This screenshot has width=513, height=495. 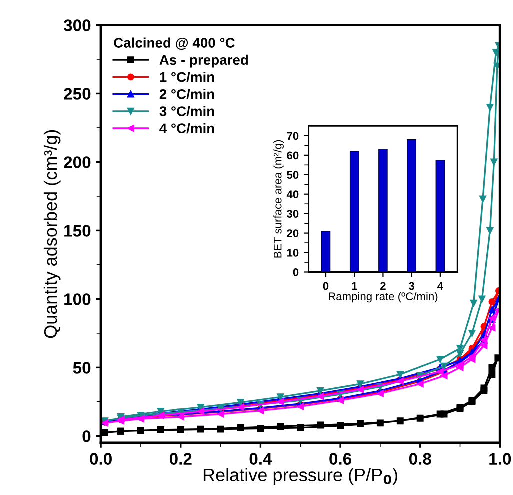 I want to click on x-axis-title: Ramping rate (ºC/min), so click(x=383, y=297).